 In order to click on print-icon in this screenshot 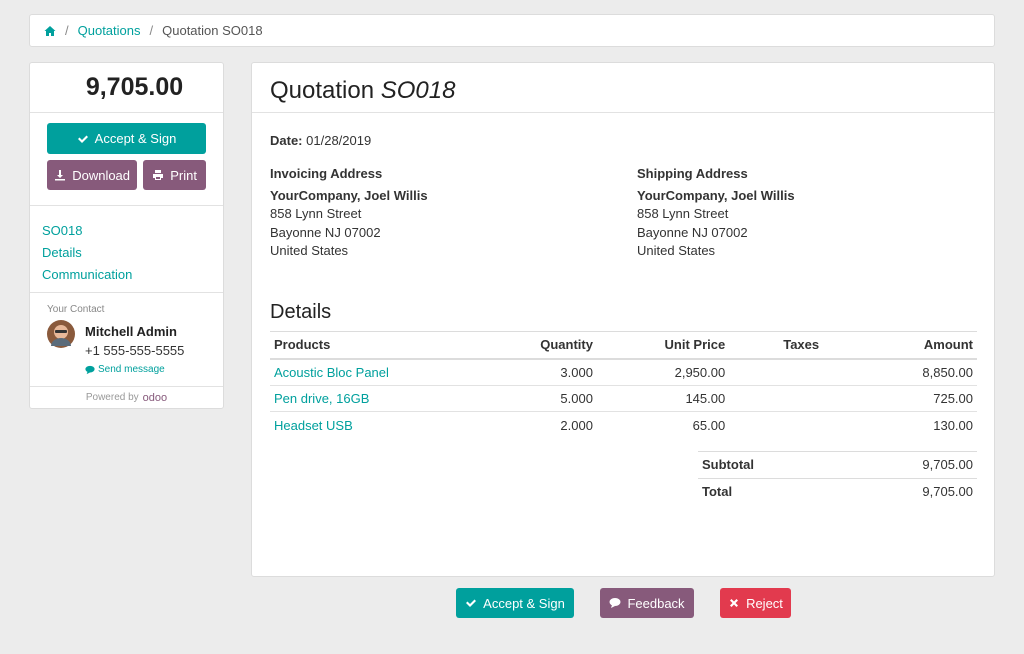, I will do `click(158, 175)`.